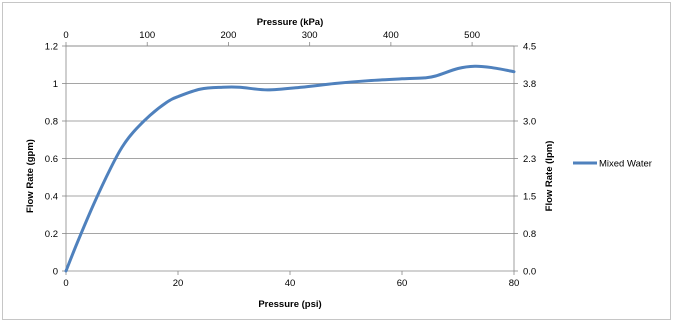 The image size is (674, 322). I want to click on legend-label: Mixed Water, so click(625, 164).